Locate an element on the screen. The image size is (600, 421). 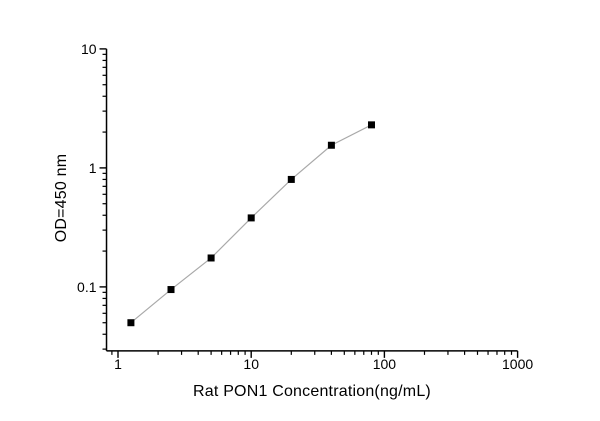
x-tick-label: 100 is located at coordinates (385, 364).